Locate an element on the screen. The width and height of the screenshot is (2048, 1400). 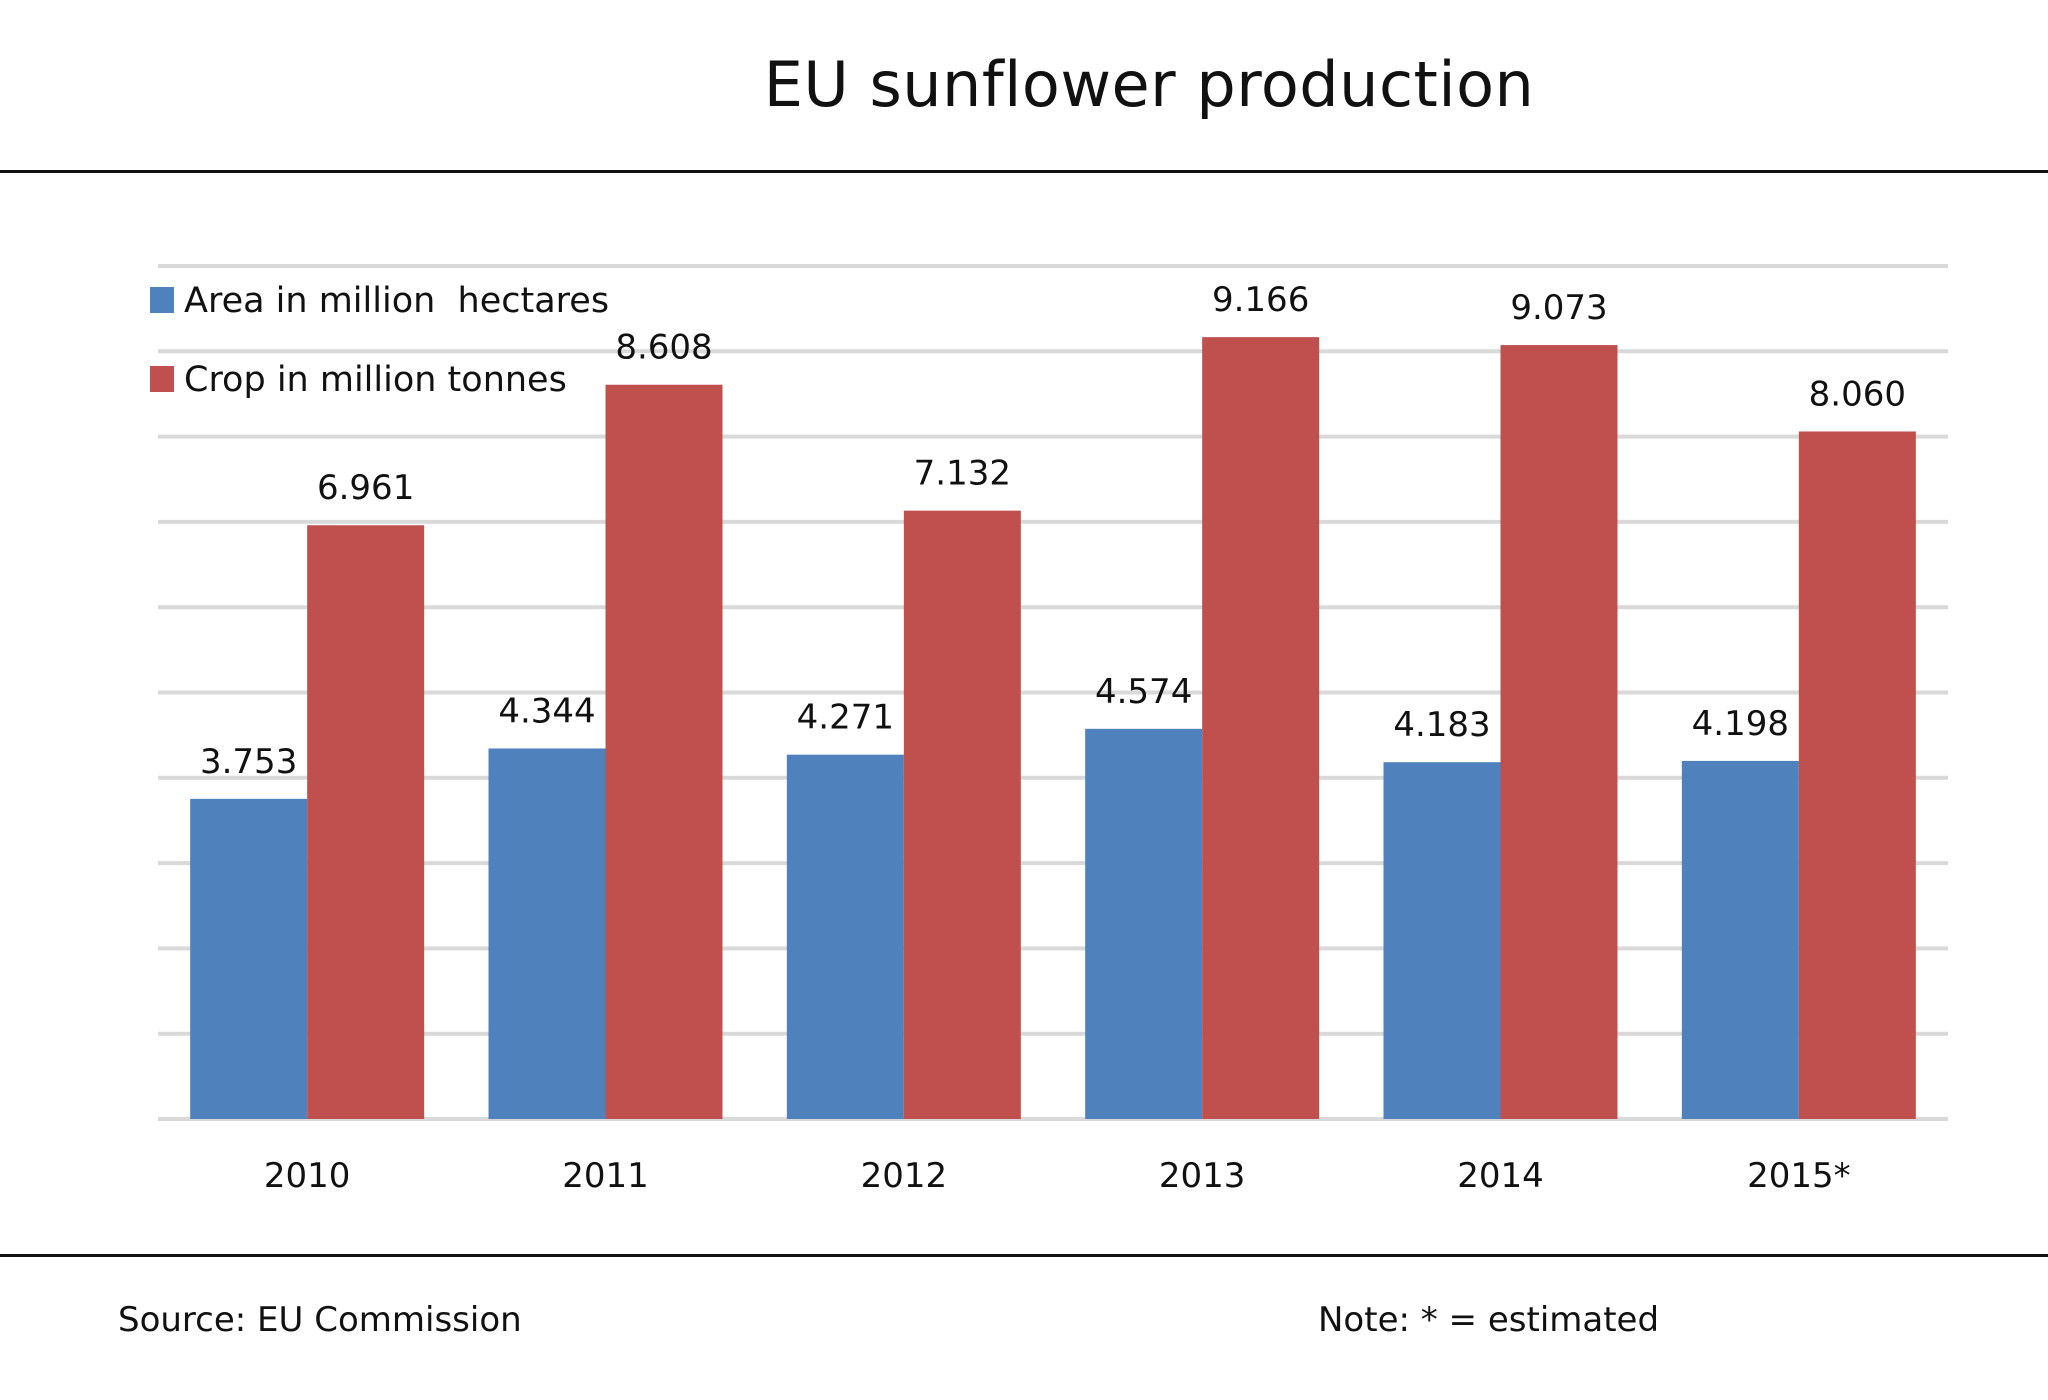
legend-label-crop: Crop in million tonnes is located at coordinates (375, 380).